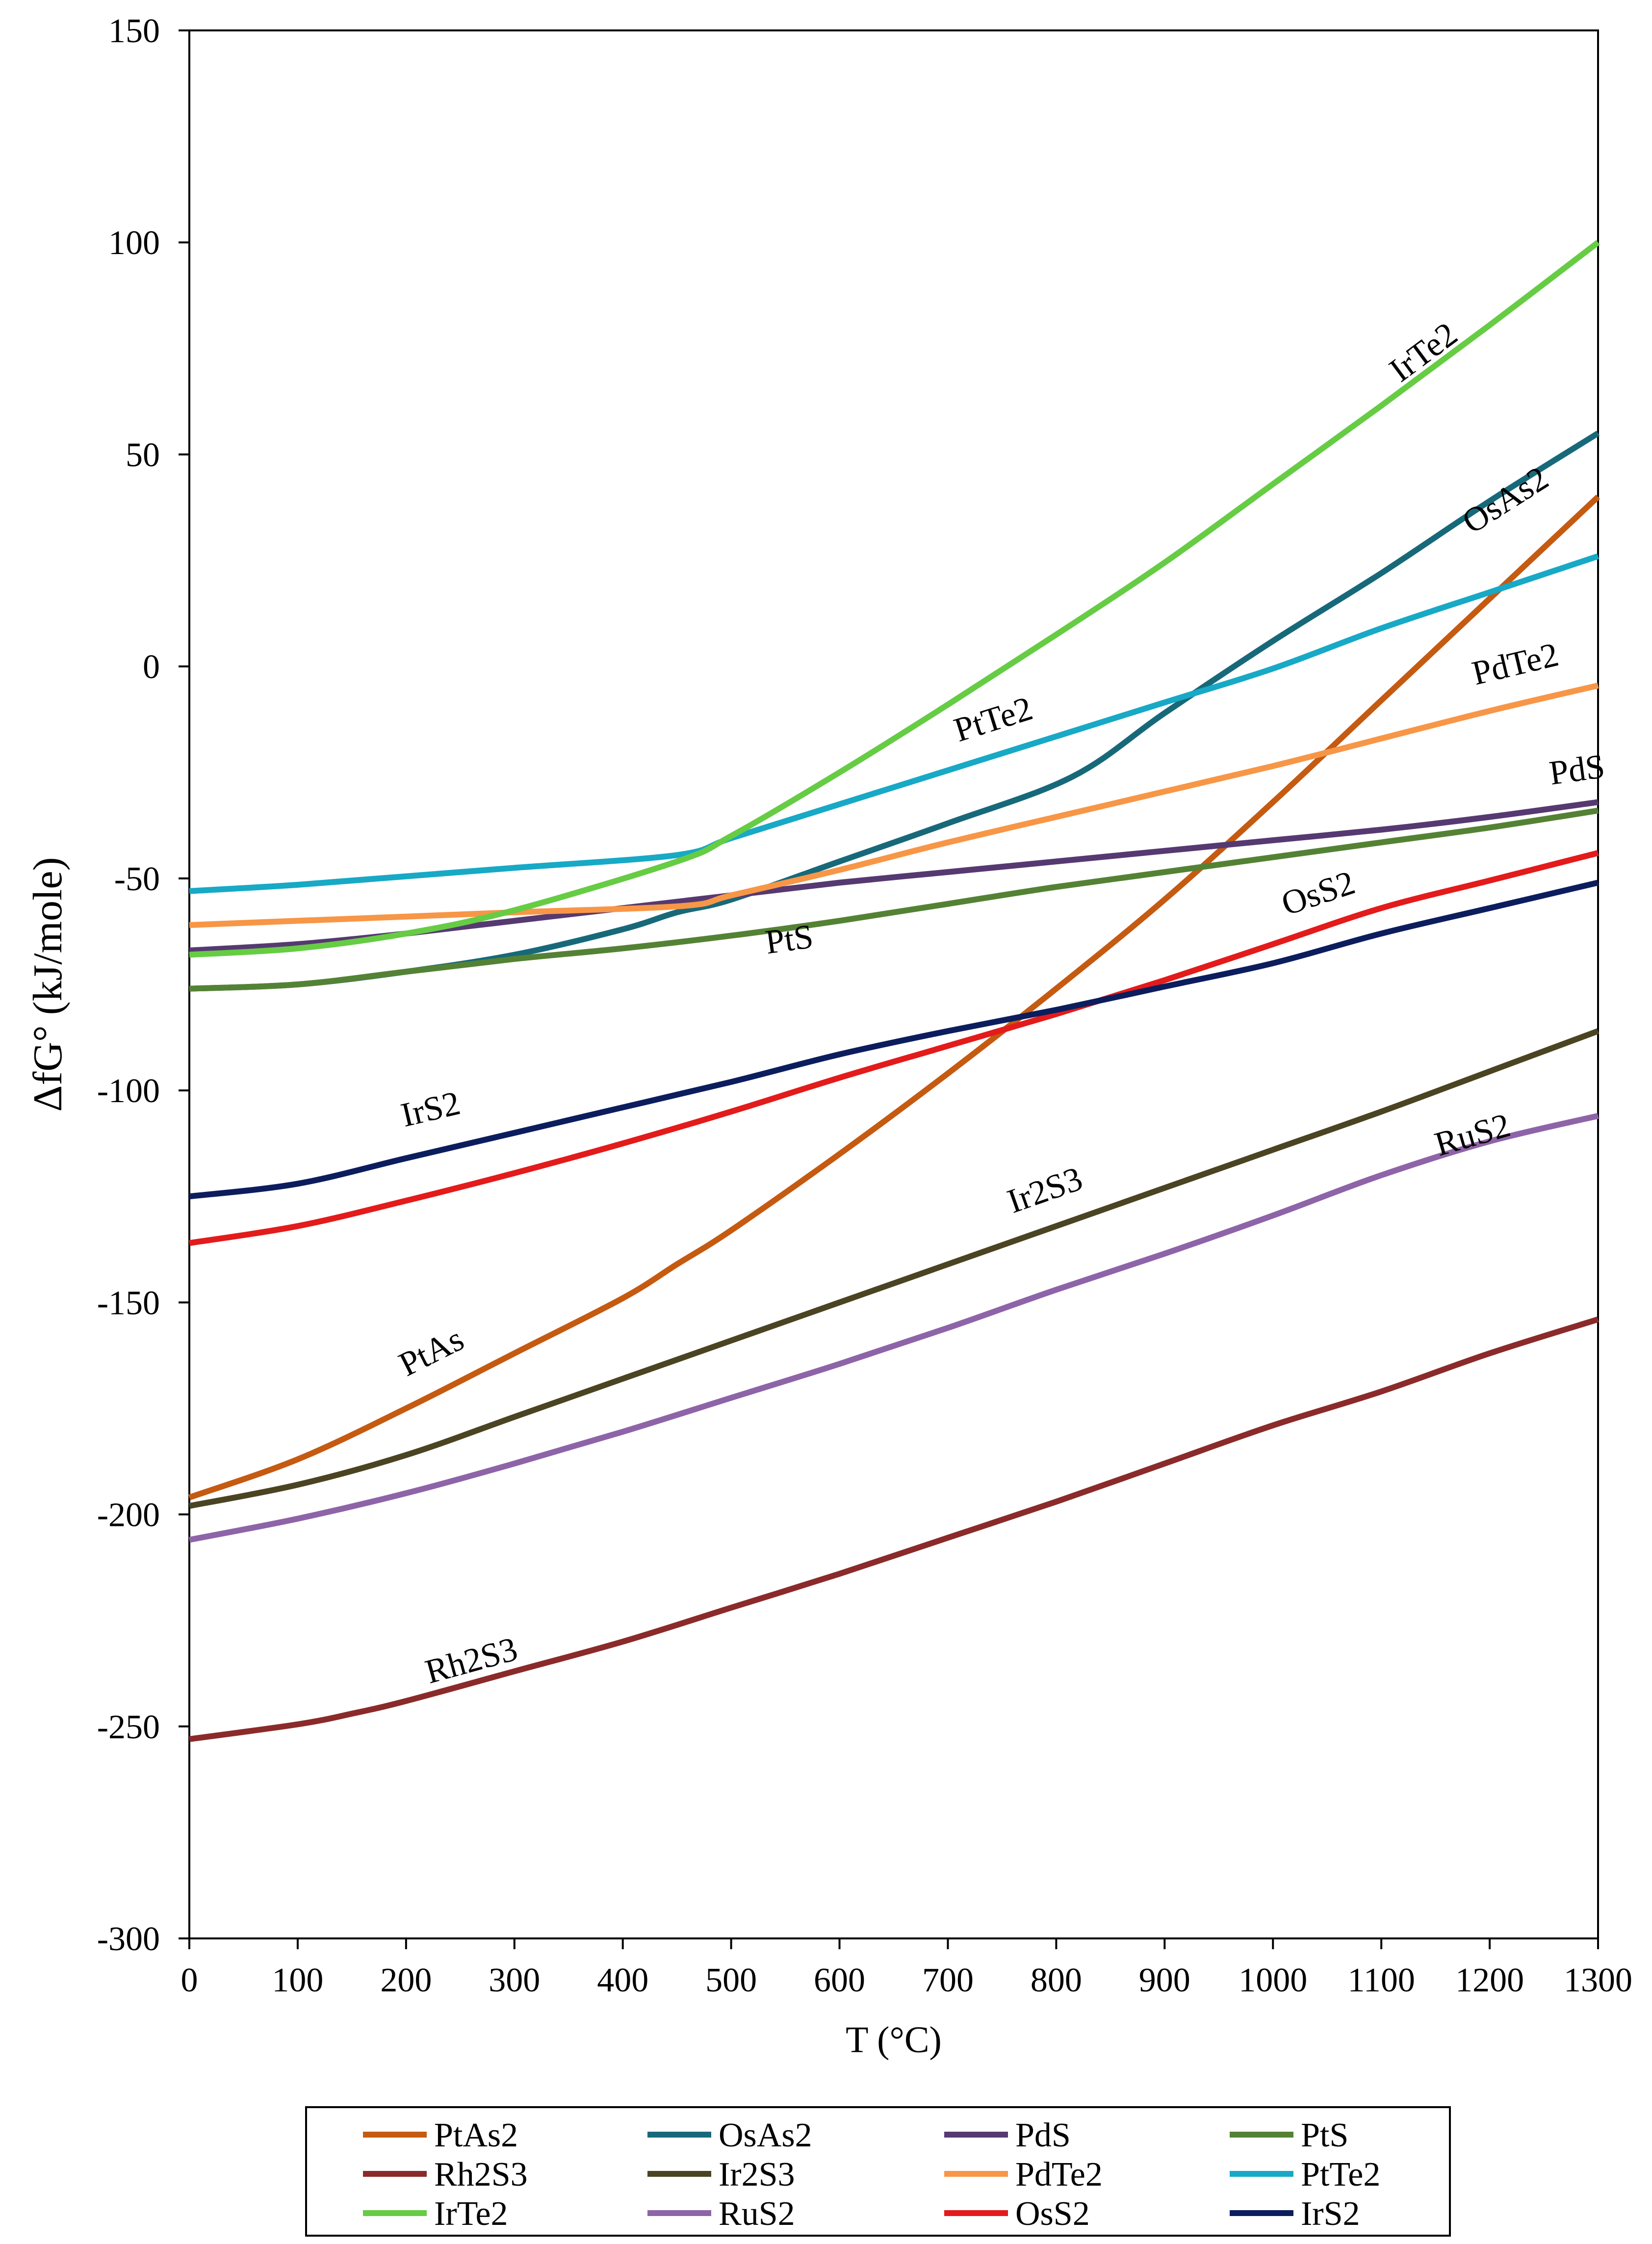  Describe the element at coordinates (151, 667) in the screenshot. I see `y-tick-label: 0` at that location.